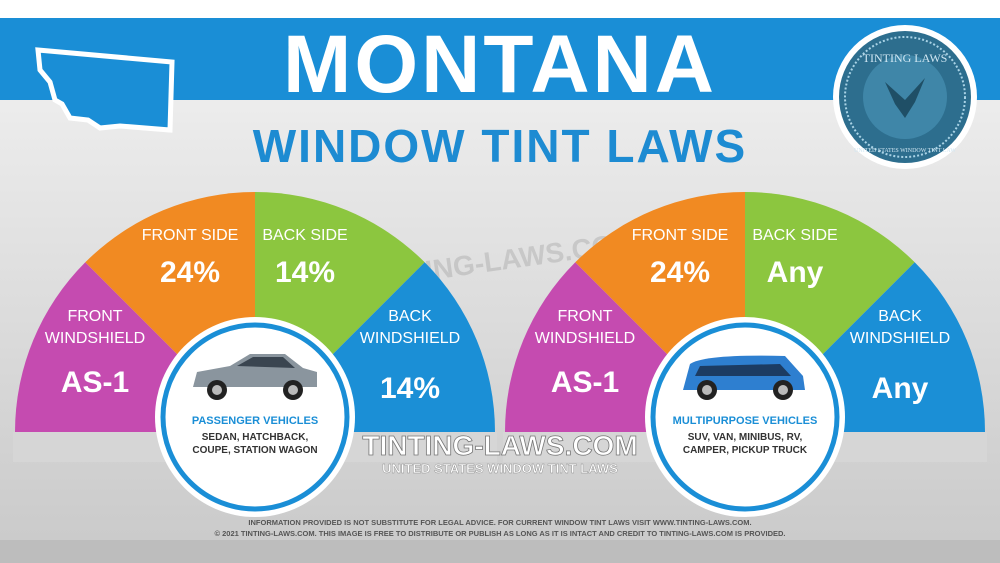 The height and width of the screenshot is (563, 1000). What do you see at coordinates (255, 377) in the screenshot?
I see `sedan-icon` at bounding box center [255, 377].